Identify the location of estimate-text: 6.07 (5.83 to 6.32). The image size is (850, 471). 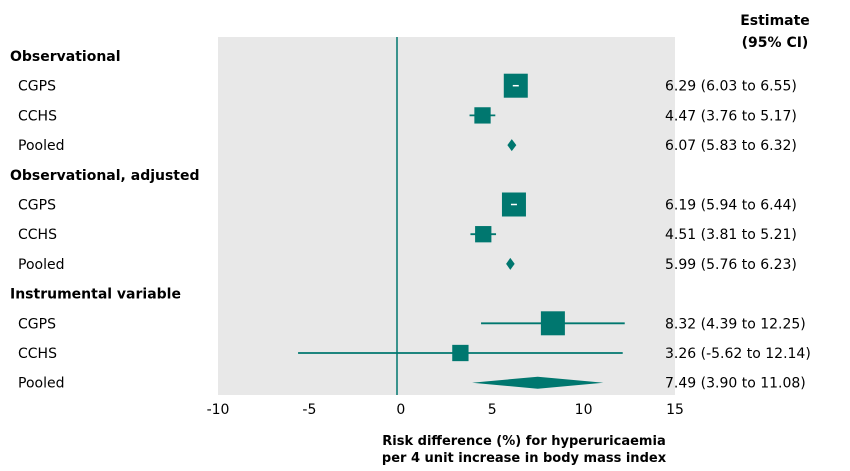
(731, 146).